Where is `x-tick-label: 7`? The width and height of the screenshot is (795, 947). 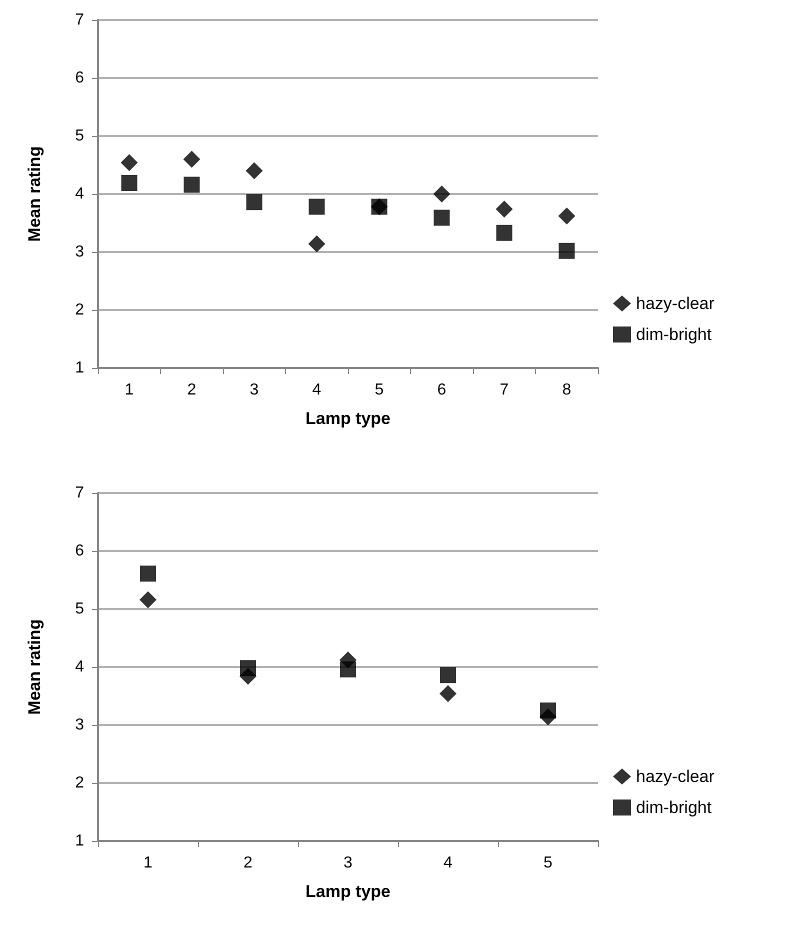 x-tick-label: 7 is located at coordinates (504, 390).